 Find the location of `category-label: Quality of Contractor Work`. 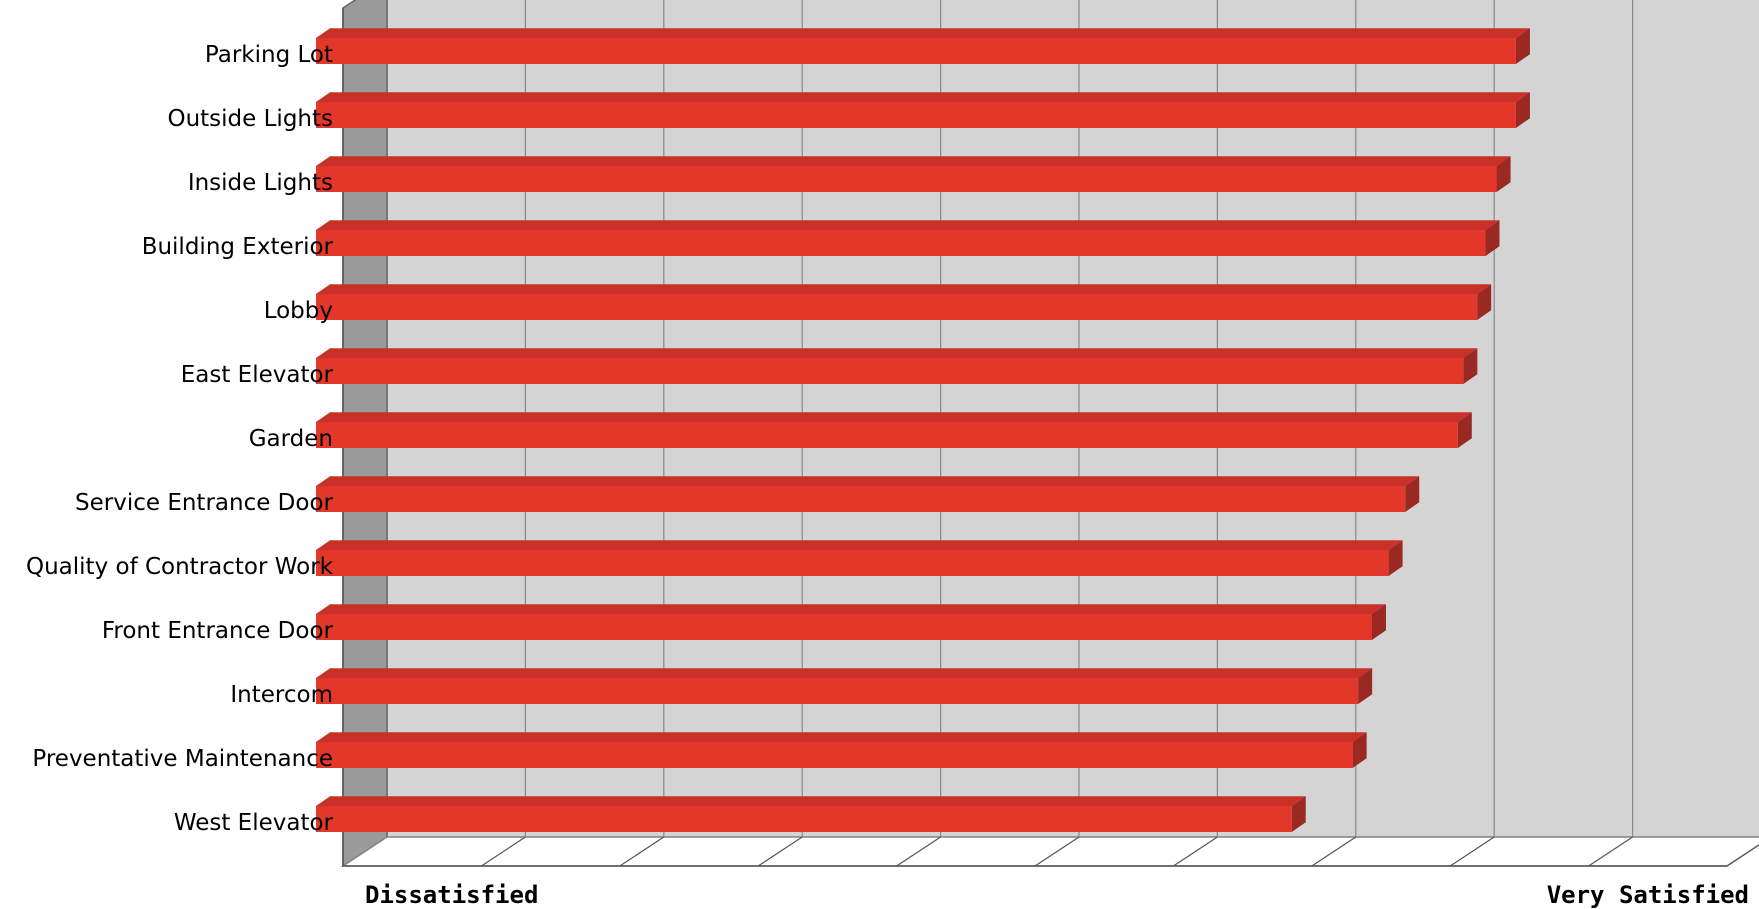

category-label: Quality of Contractor Work is located at coordinates (180, 567).